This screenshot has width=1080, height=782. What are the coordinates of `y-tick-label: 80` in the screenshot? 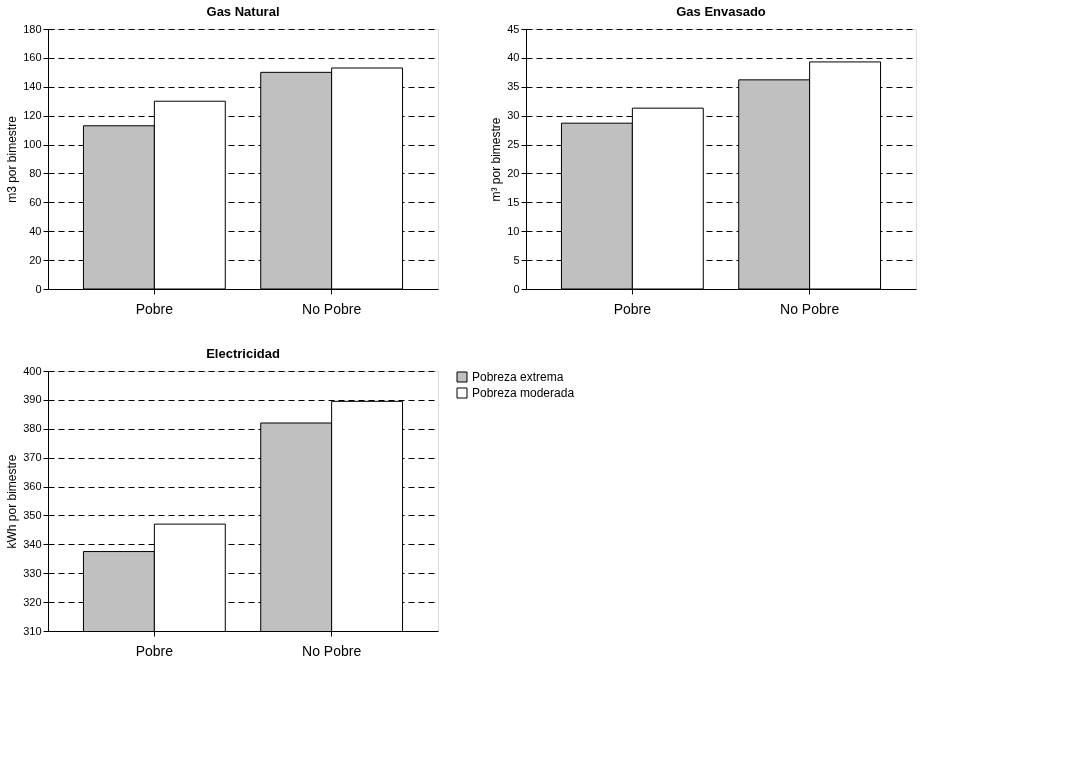 It's located at (35, 172).